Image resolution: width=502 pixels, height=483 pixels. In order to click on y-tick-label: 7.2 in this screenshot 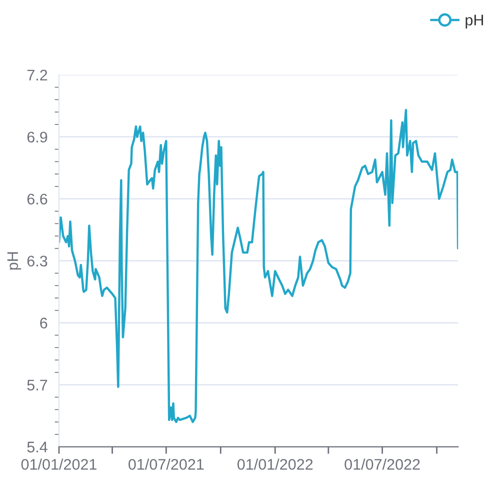, I will do `click(37, 75)`.